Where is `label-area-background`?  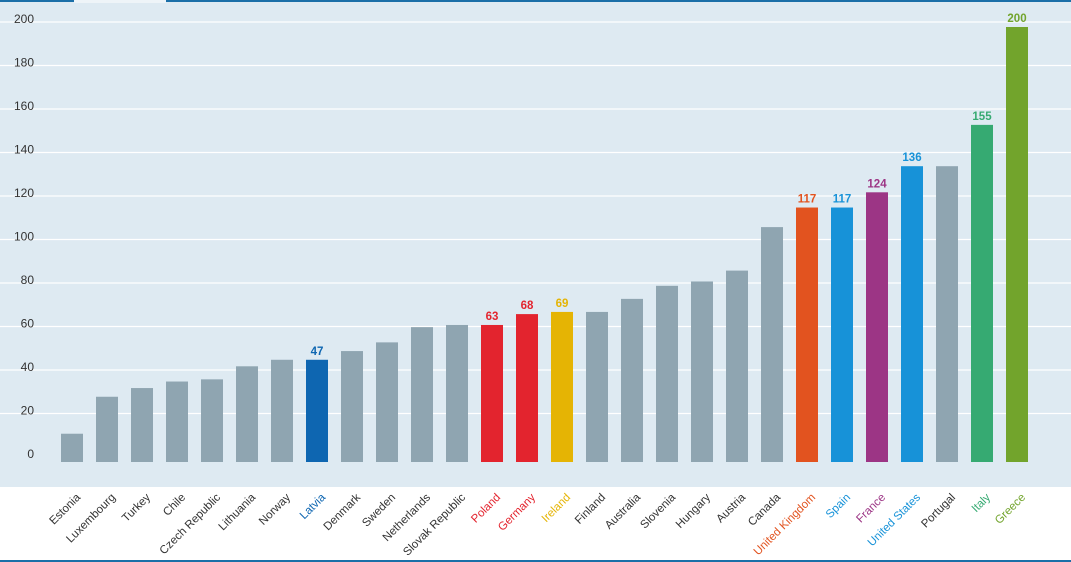
label-area-background is located at coordinates (535, 524).